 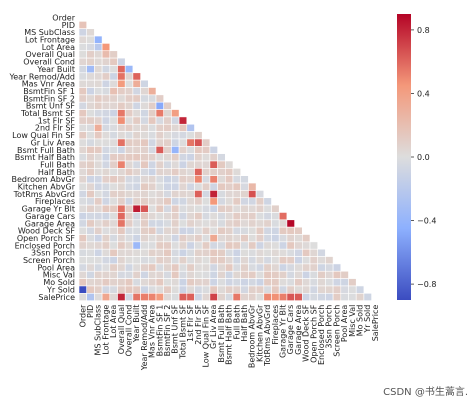 I want to click on column-label: 2nd Flr SF, so click(x=198, y=324).